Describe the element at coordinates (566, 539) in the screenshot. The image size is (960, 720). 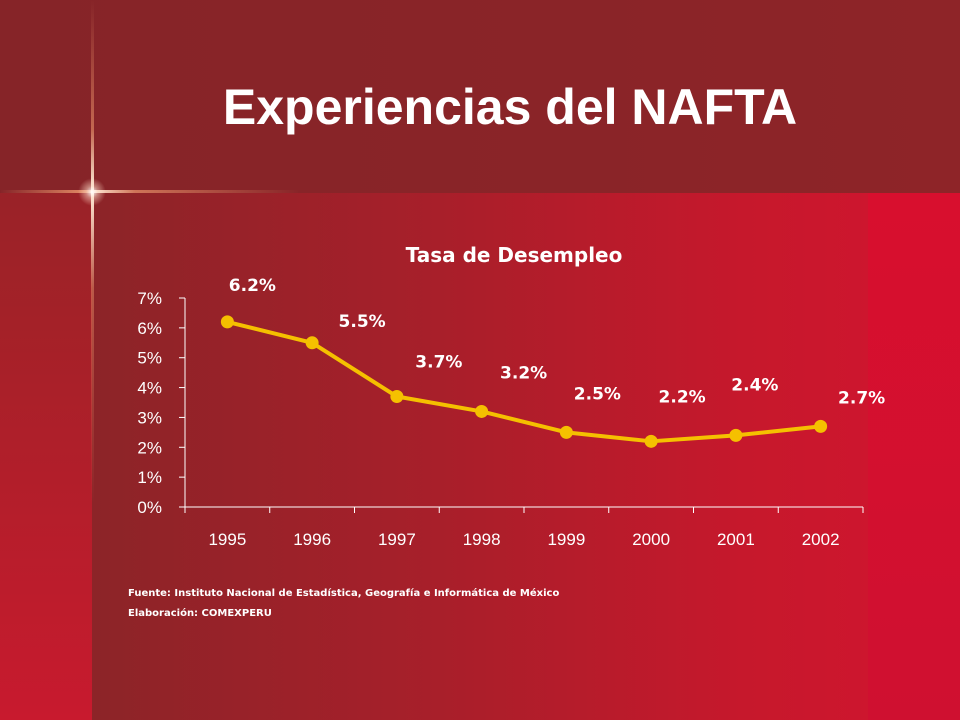
I see `x-tick-label: 1999` at that location.